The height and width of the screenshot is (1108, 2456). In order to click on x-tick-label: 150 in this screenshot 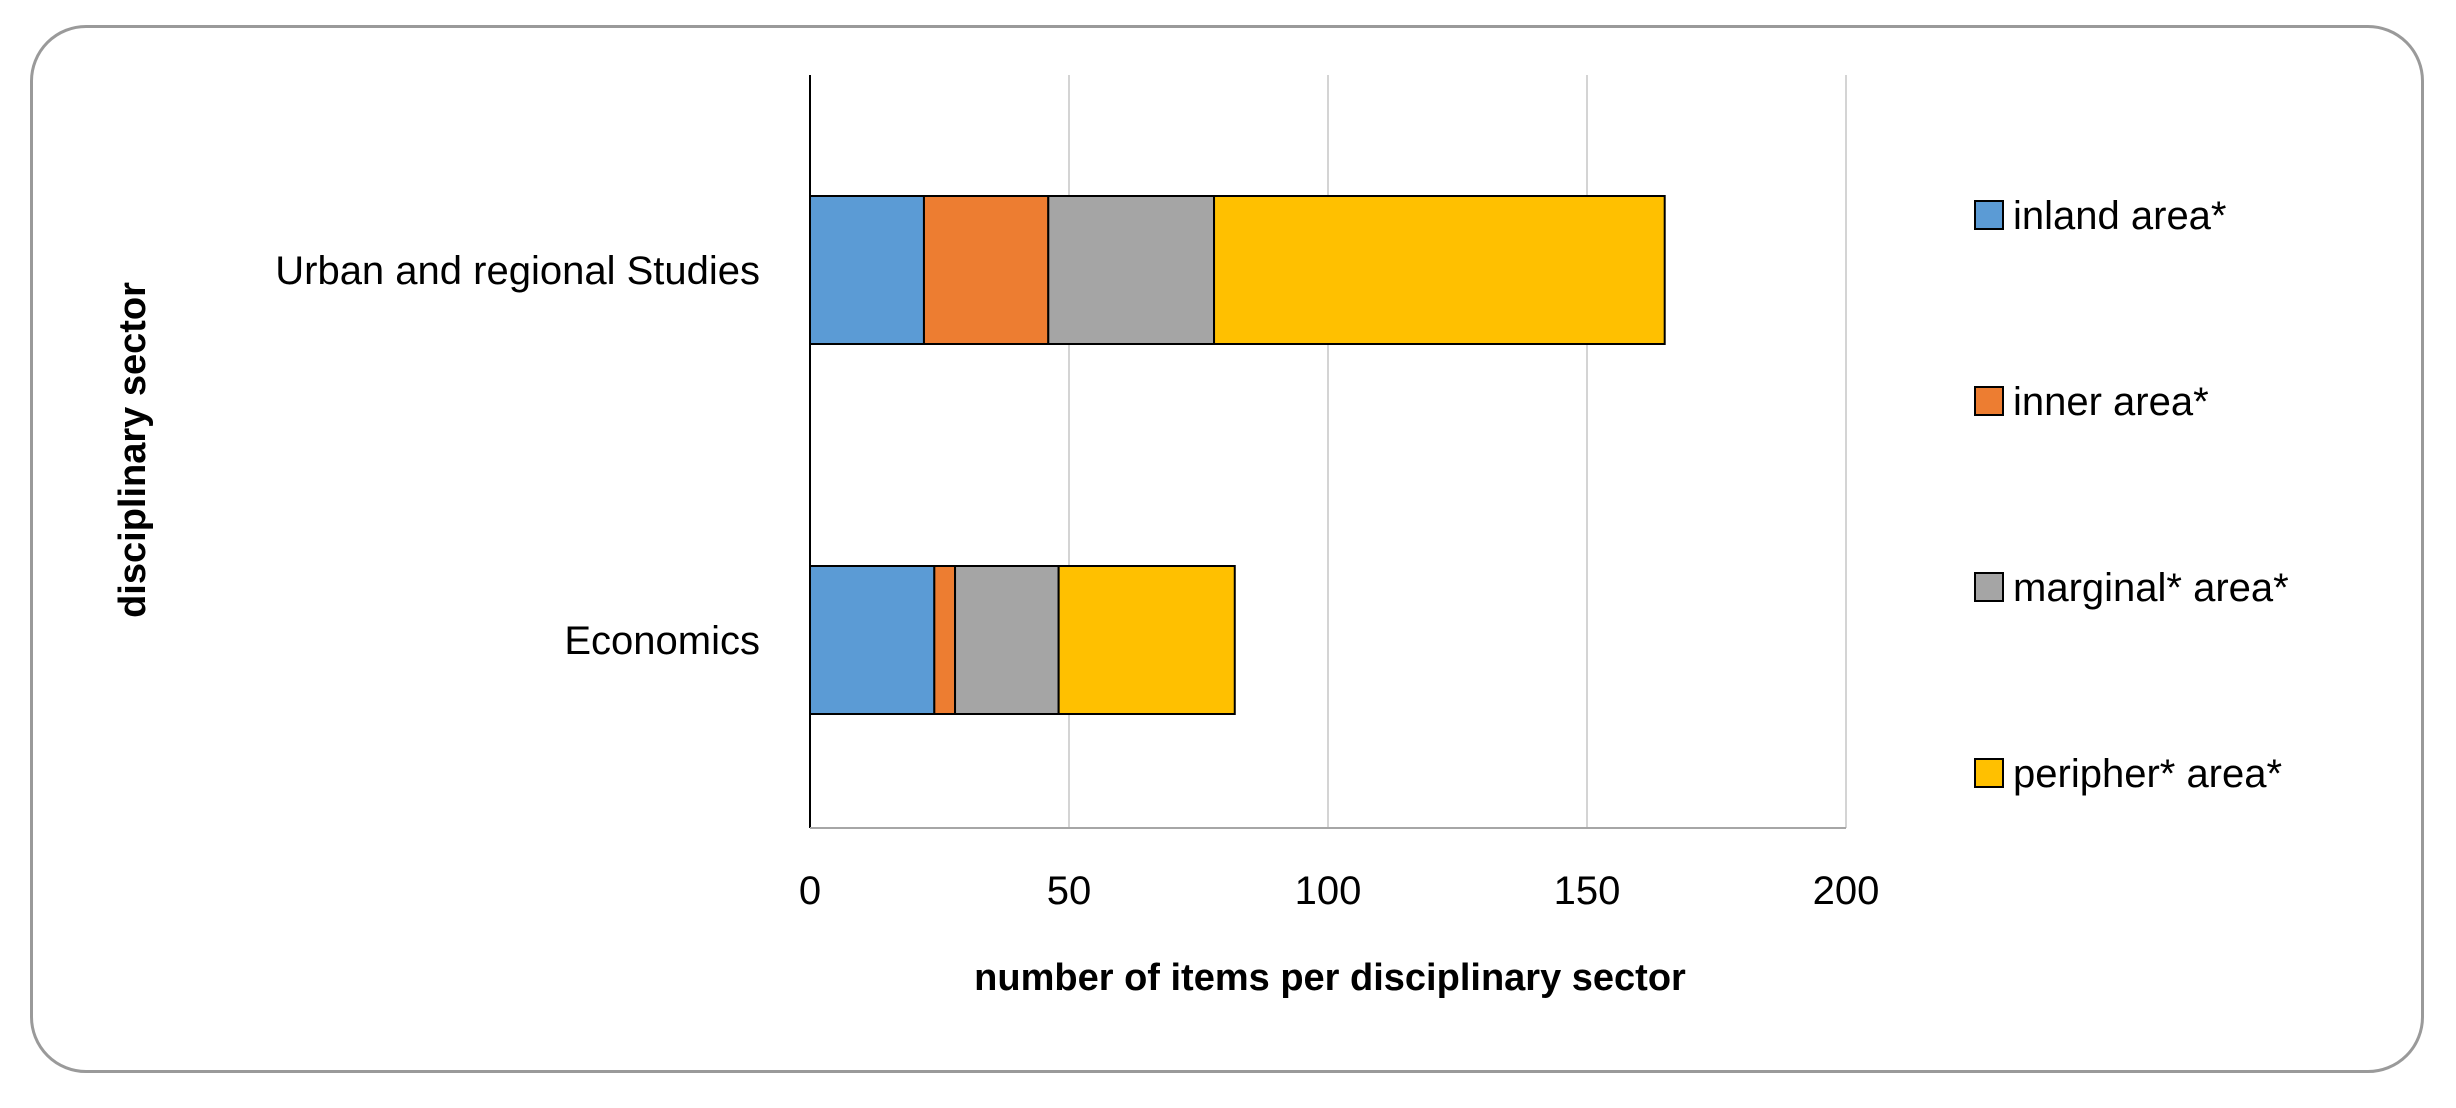, I will do `click(1587, 891)`.